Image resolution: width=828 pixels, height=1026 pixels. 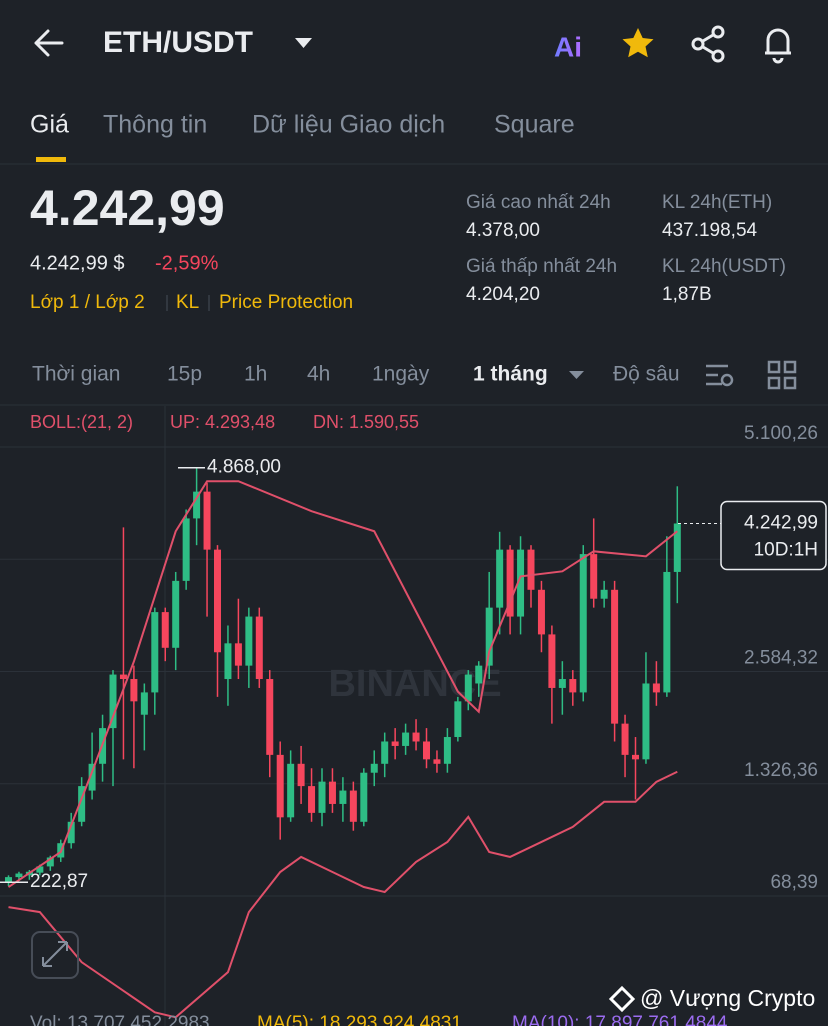 What do you see at coordinates (77, 263) in the screenshot?
I see `fiat-price: 4.242,99 $` at bounding box center [77, 263].